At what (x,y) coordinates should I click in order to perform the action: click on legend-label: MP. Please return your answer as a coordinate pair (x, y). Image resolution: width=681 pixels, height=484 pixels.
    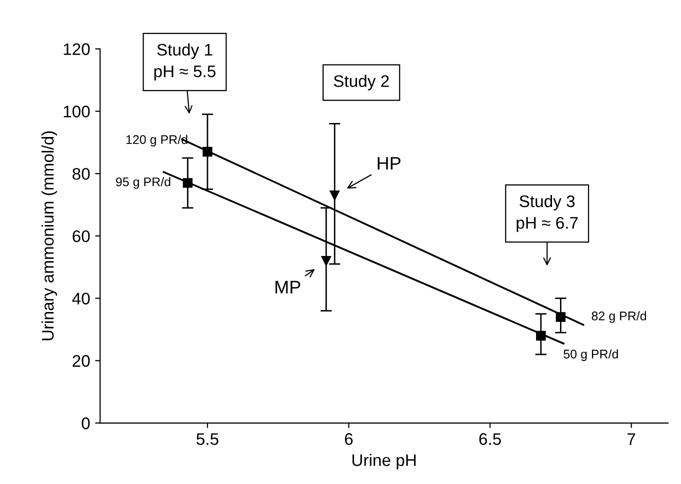
    Looking at the image, I should click on (288, 287).